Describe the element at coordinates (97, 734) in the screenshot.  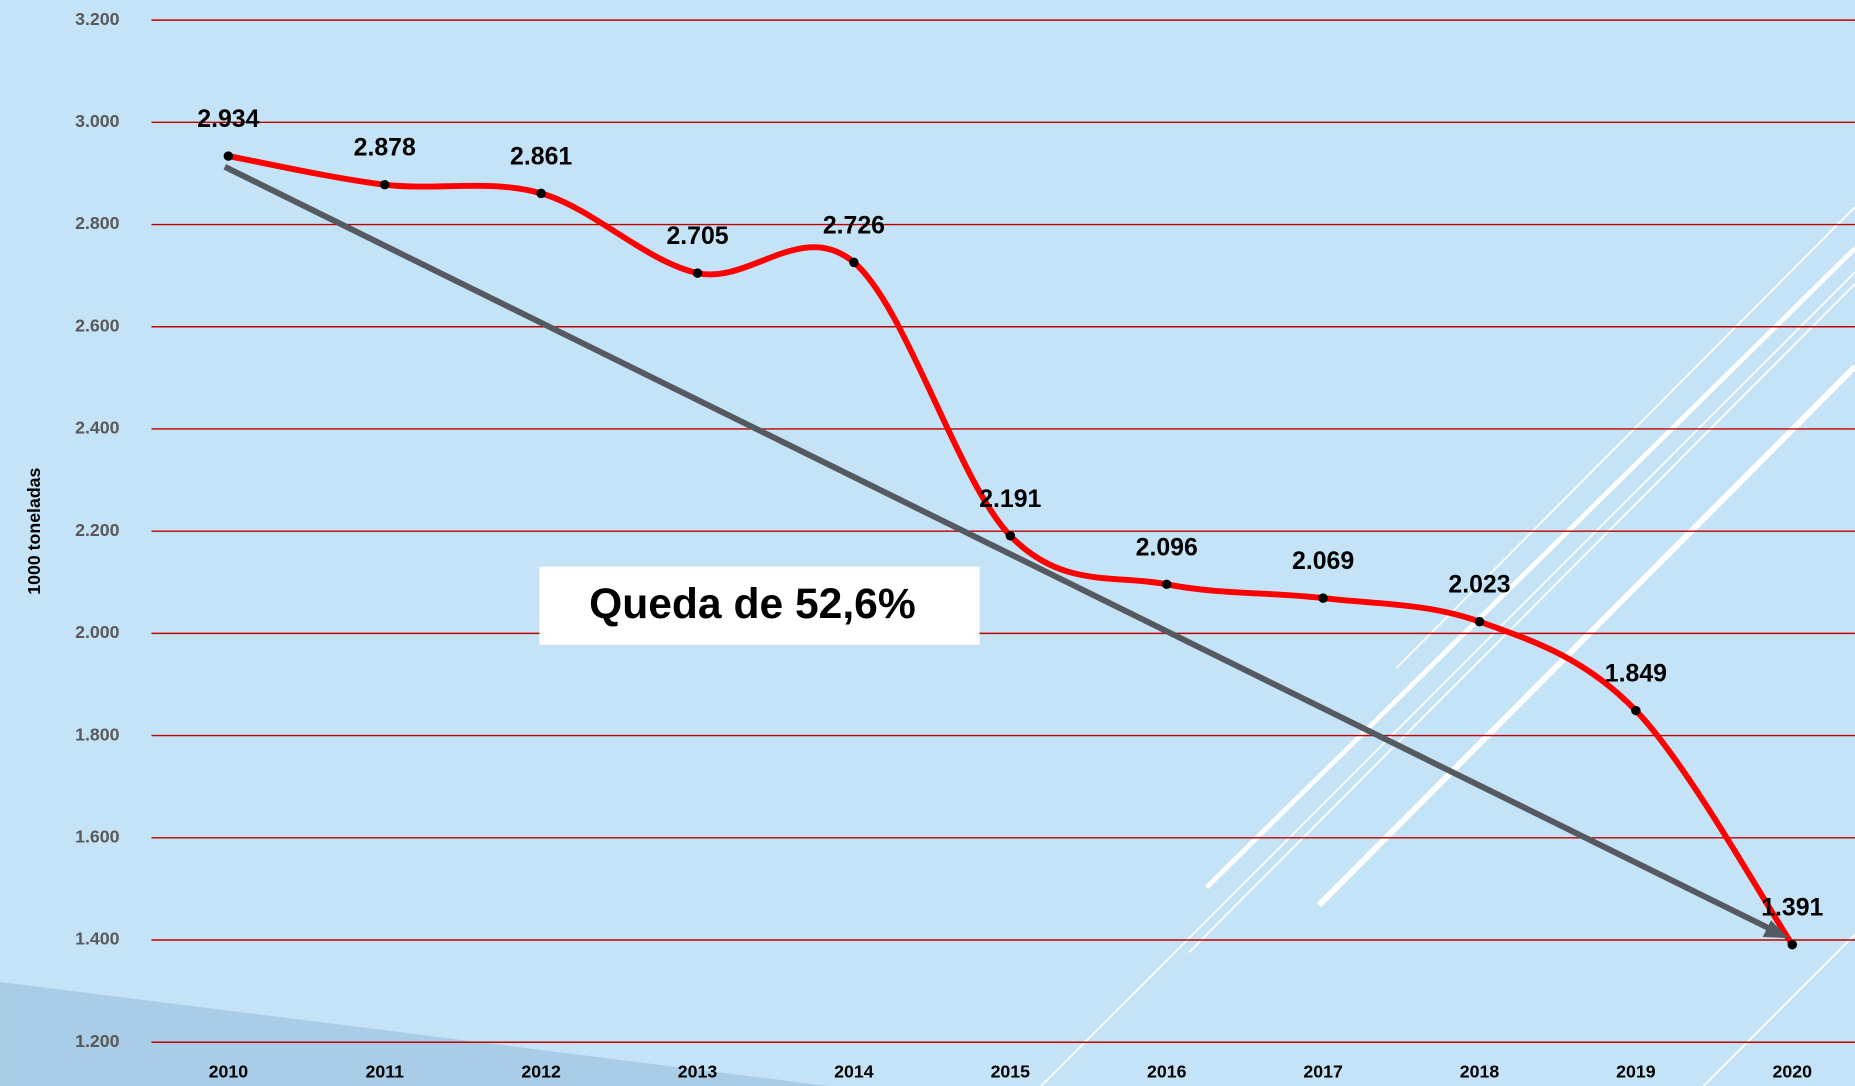
I see `y-tick-label: 1.800` at that location.